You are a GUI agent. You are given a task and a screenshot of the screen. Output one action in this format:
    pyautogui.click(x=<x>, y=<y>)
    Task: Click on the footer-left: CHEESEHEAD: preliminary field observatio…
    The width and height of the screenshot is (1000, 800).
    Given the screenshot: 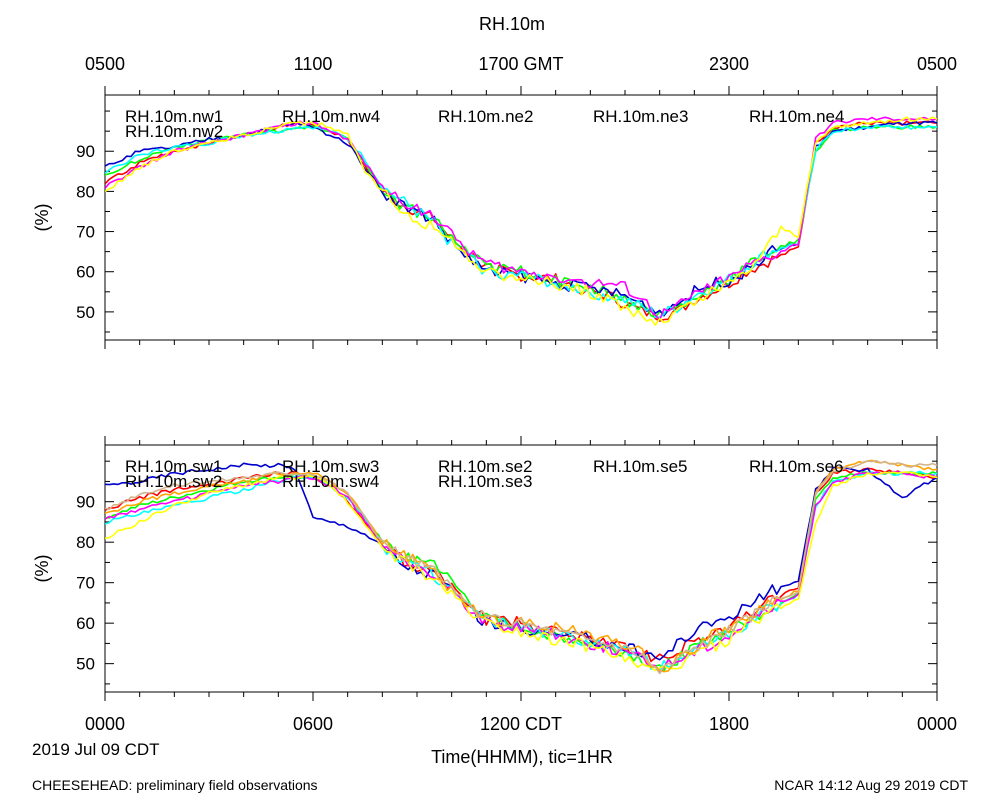 What is the action you would take?
    pyautogui.click(x=175, y=785)
    